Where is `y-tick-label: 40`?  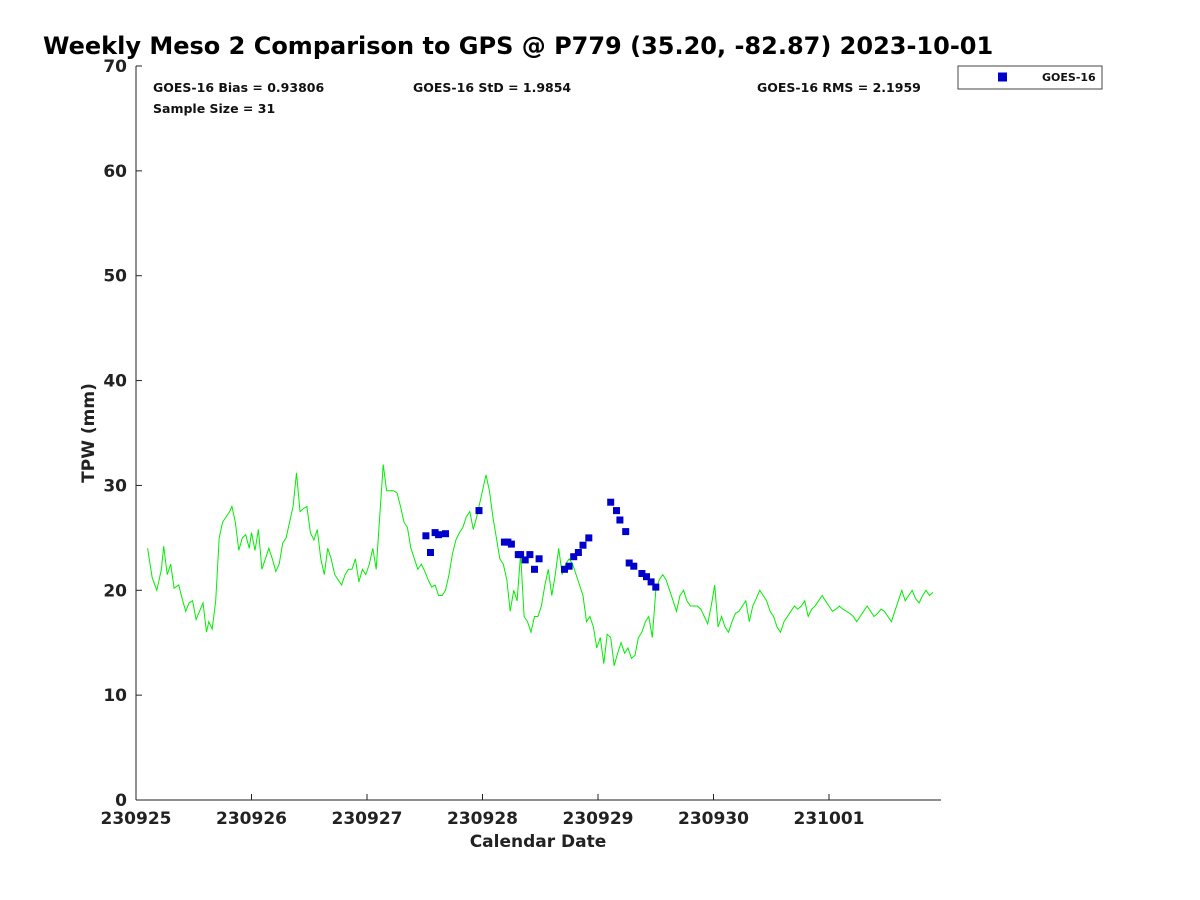 y-tick-label: 40 is located at coordinates (115, 382).